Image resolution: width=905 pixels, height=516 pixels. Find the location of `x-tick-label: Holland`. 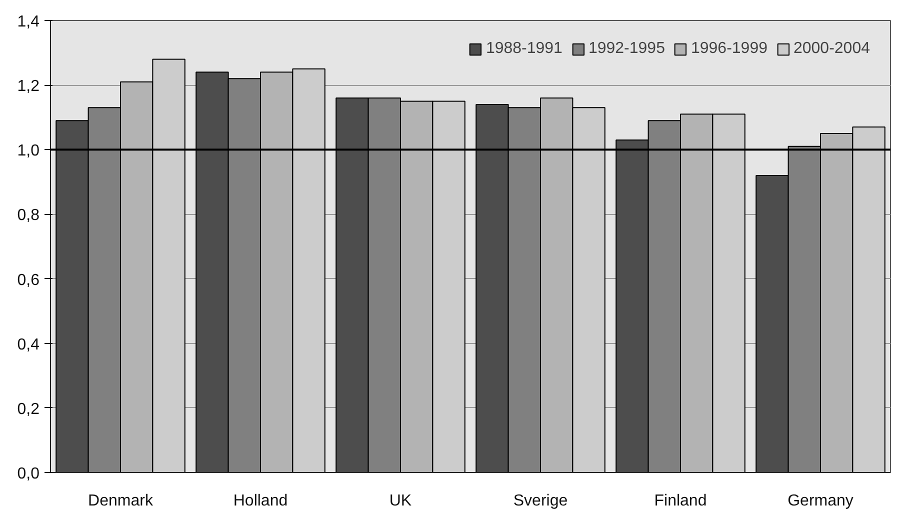

x-tick-label: Holland is located at coordinates (260, 501).